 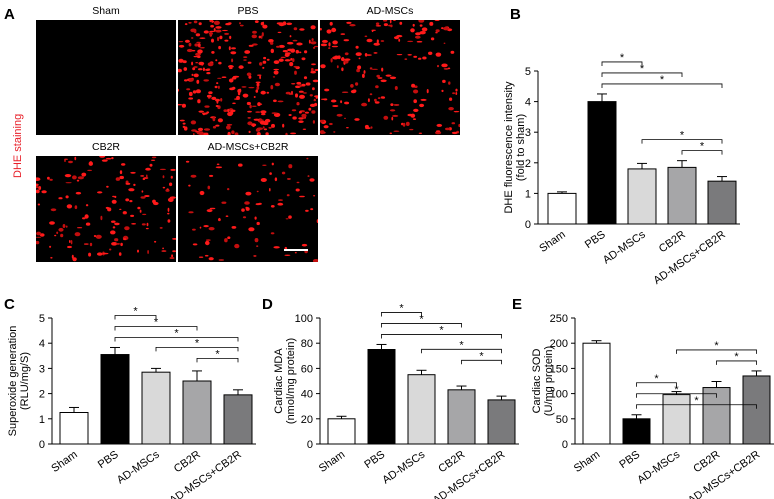 What do you see at coordinates (549, 381) in the screenshot?
I see `y-axis-label: (U/mg protein)` at bounding box center [549, 381].